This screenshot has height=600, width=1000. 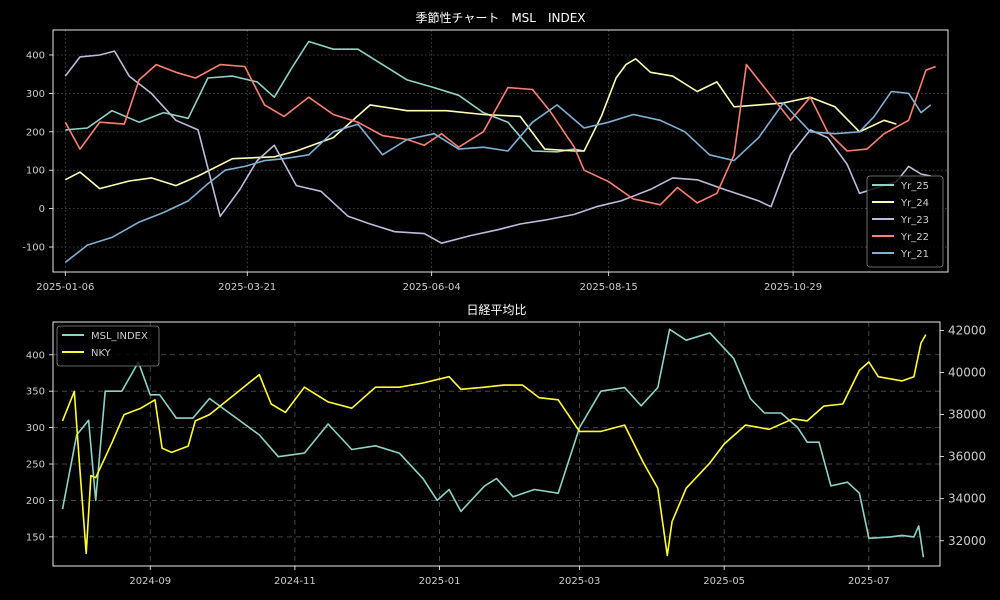 What do you see at coordinates (967, 330) in the screenshot?
I see `y-right-tick-label: 42000` at bounding box center [967, 330].